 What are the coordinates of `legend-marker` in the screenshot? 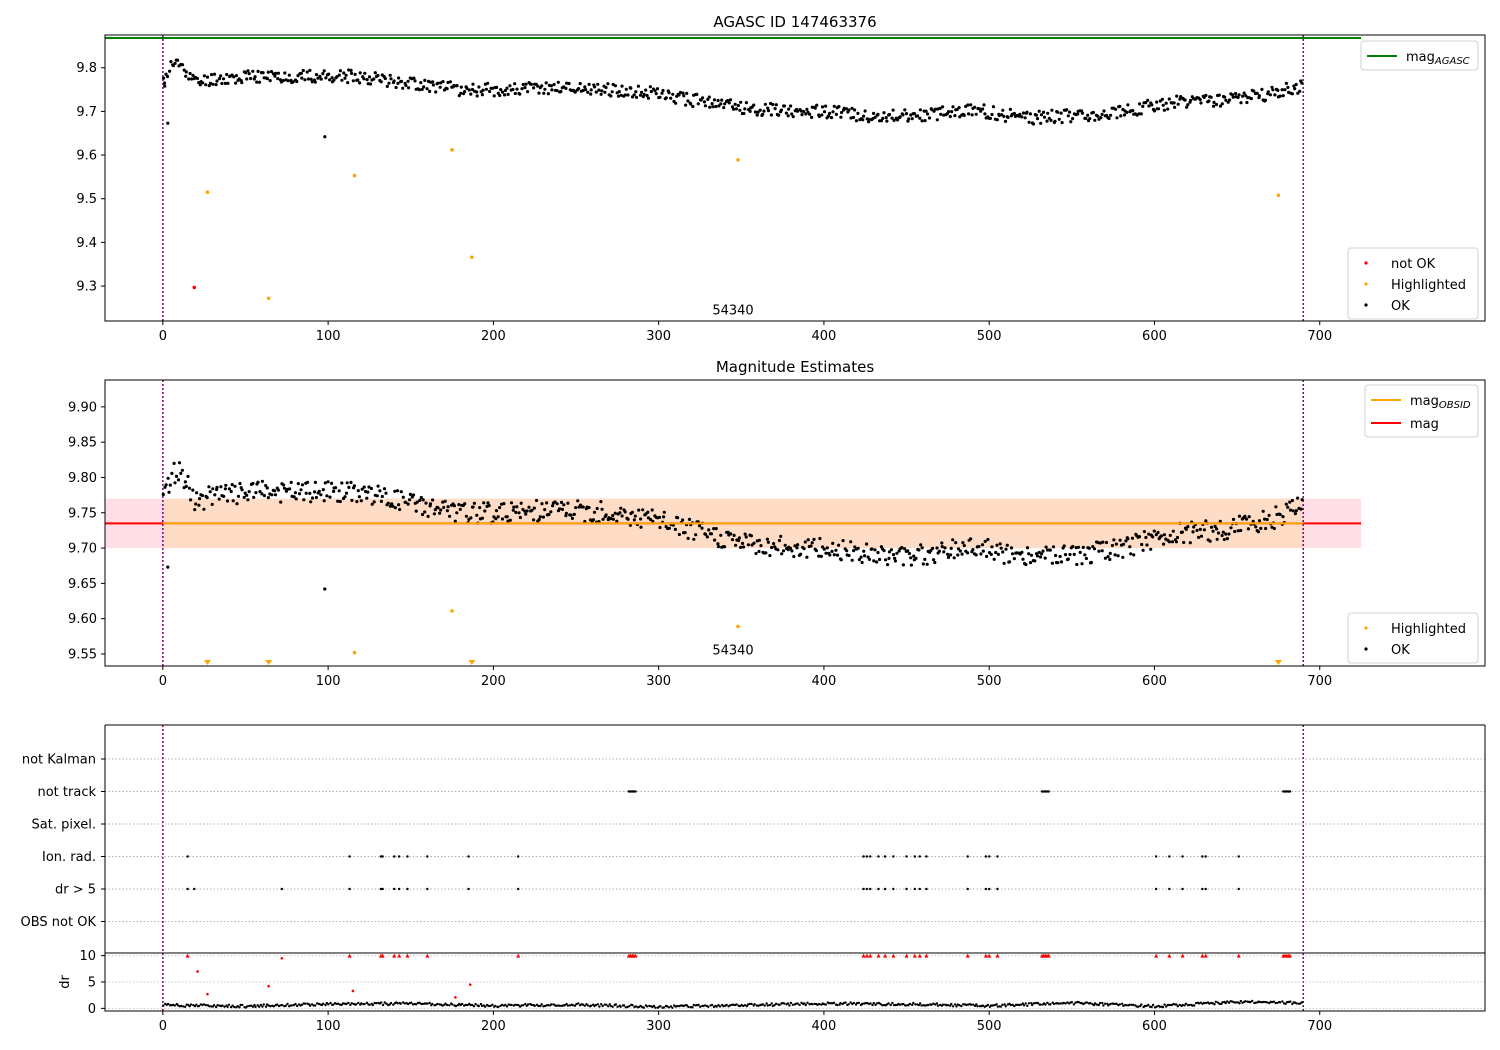 It's located at (1366, 284).